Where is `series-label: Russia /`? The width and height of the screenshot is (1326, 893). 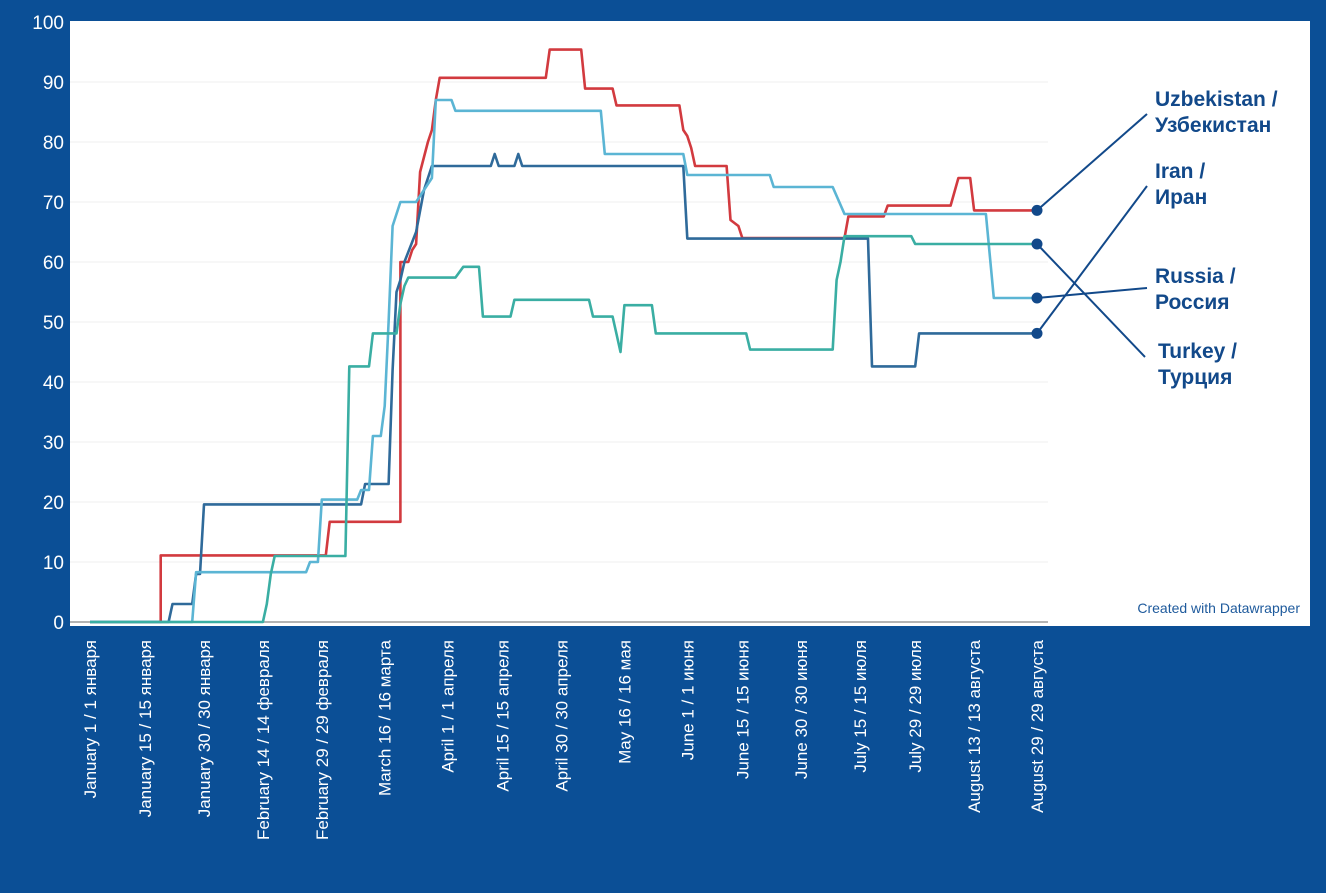
series-label: Russia / is located at coordinates (1195, 276).